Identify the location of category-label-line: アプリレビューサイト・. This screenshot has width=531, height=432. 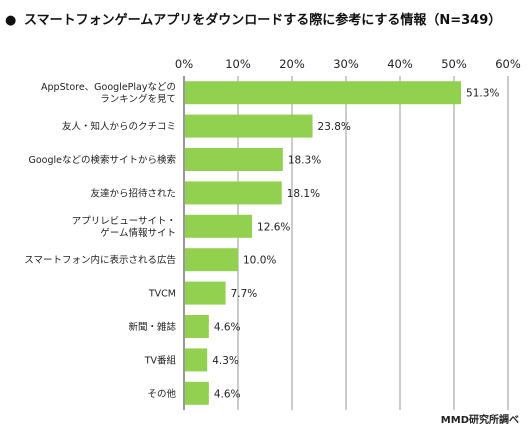
(124, 221).